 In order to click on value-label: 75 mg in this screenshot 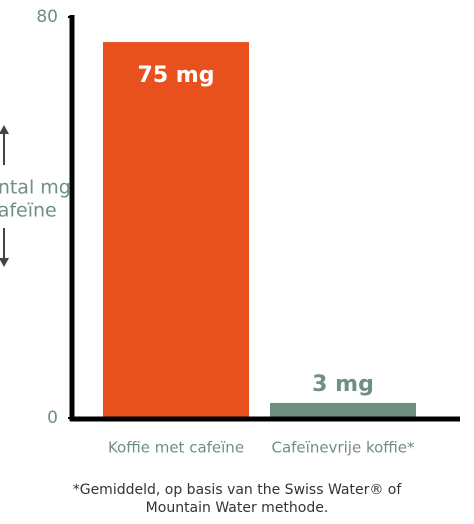, I will do `click(176, 75)`.